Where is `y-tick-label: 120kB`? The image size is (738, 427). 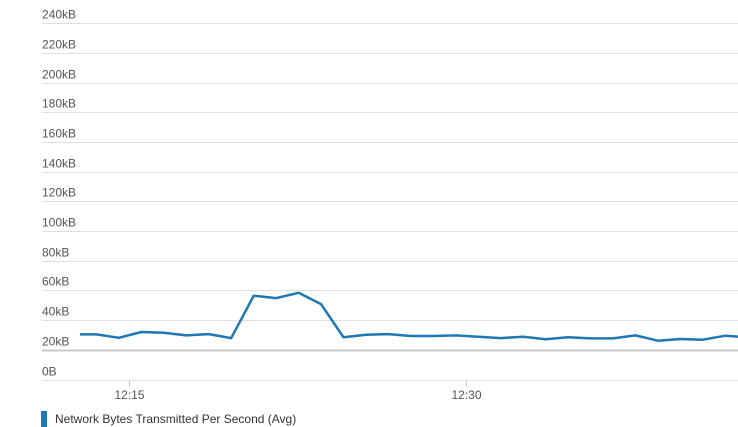
y-tick-label: 120kB is located at coordinates (59, 193).